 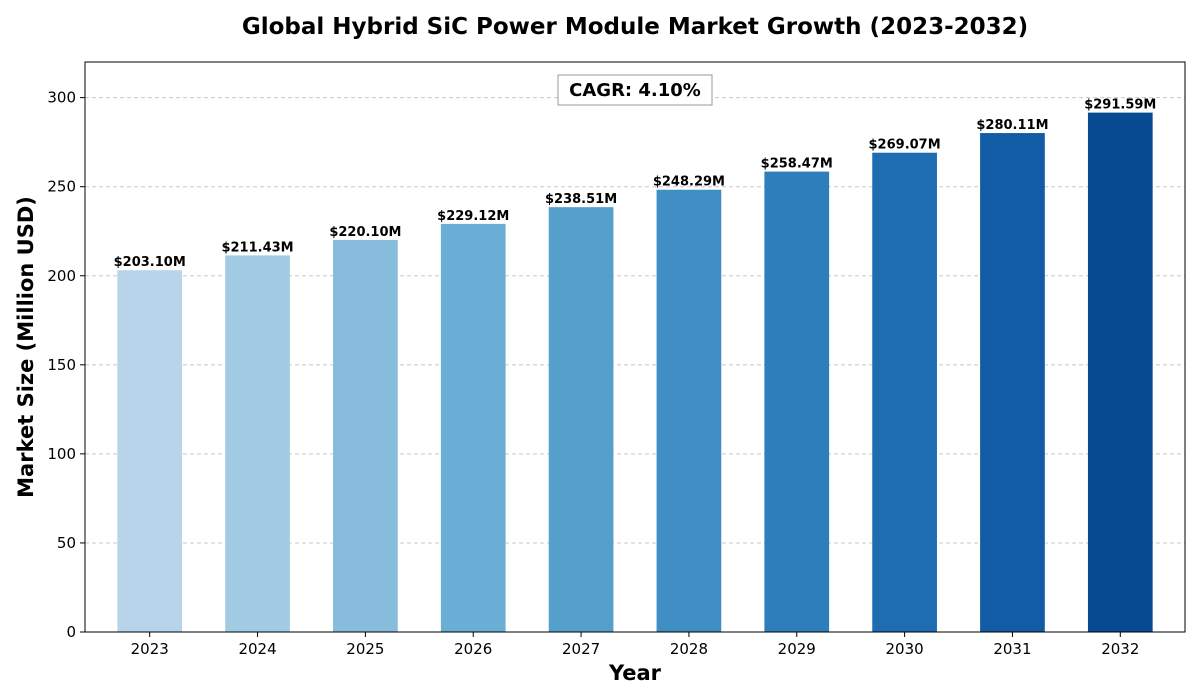 What do you see at coordinates (473, 427) in the screenshot?
I see `bar-2026` at bounding box center [473, 427].